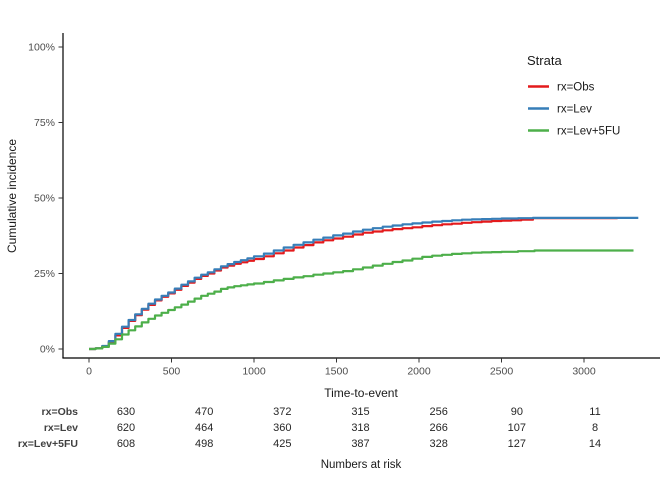 This screenshot has height=480, width=672. I want to click on risk-count: 14, so click(595, 444).